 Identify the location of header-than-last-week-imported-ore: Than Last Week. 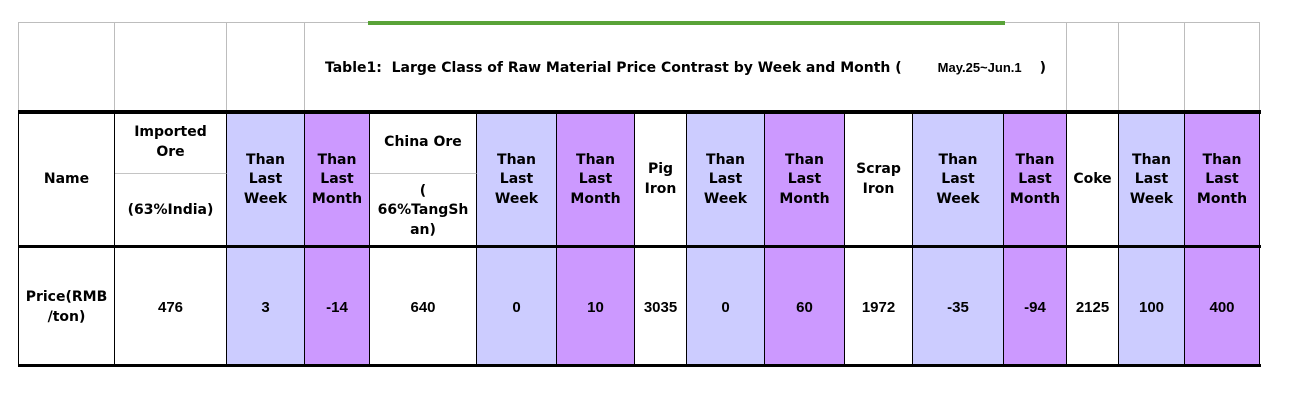
(266, 180).